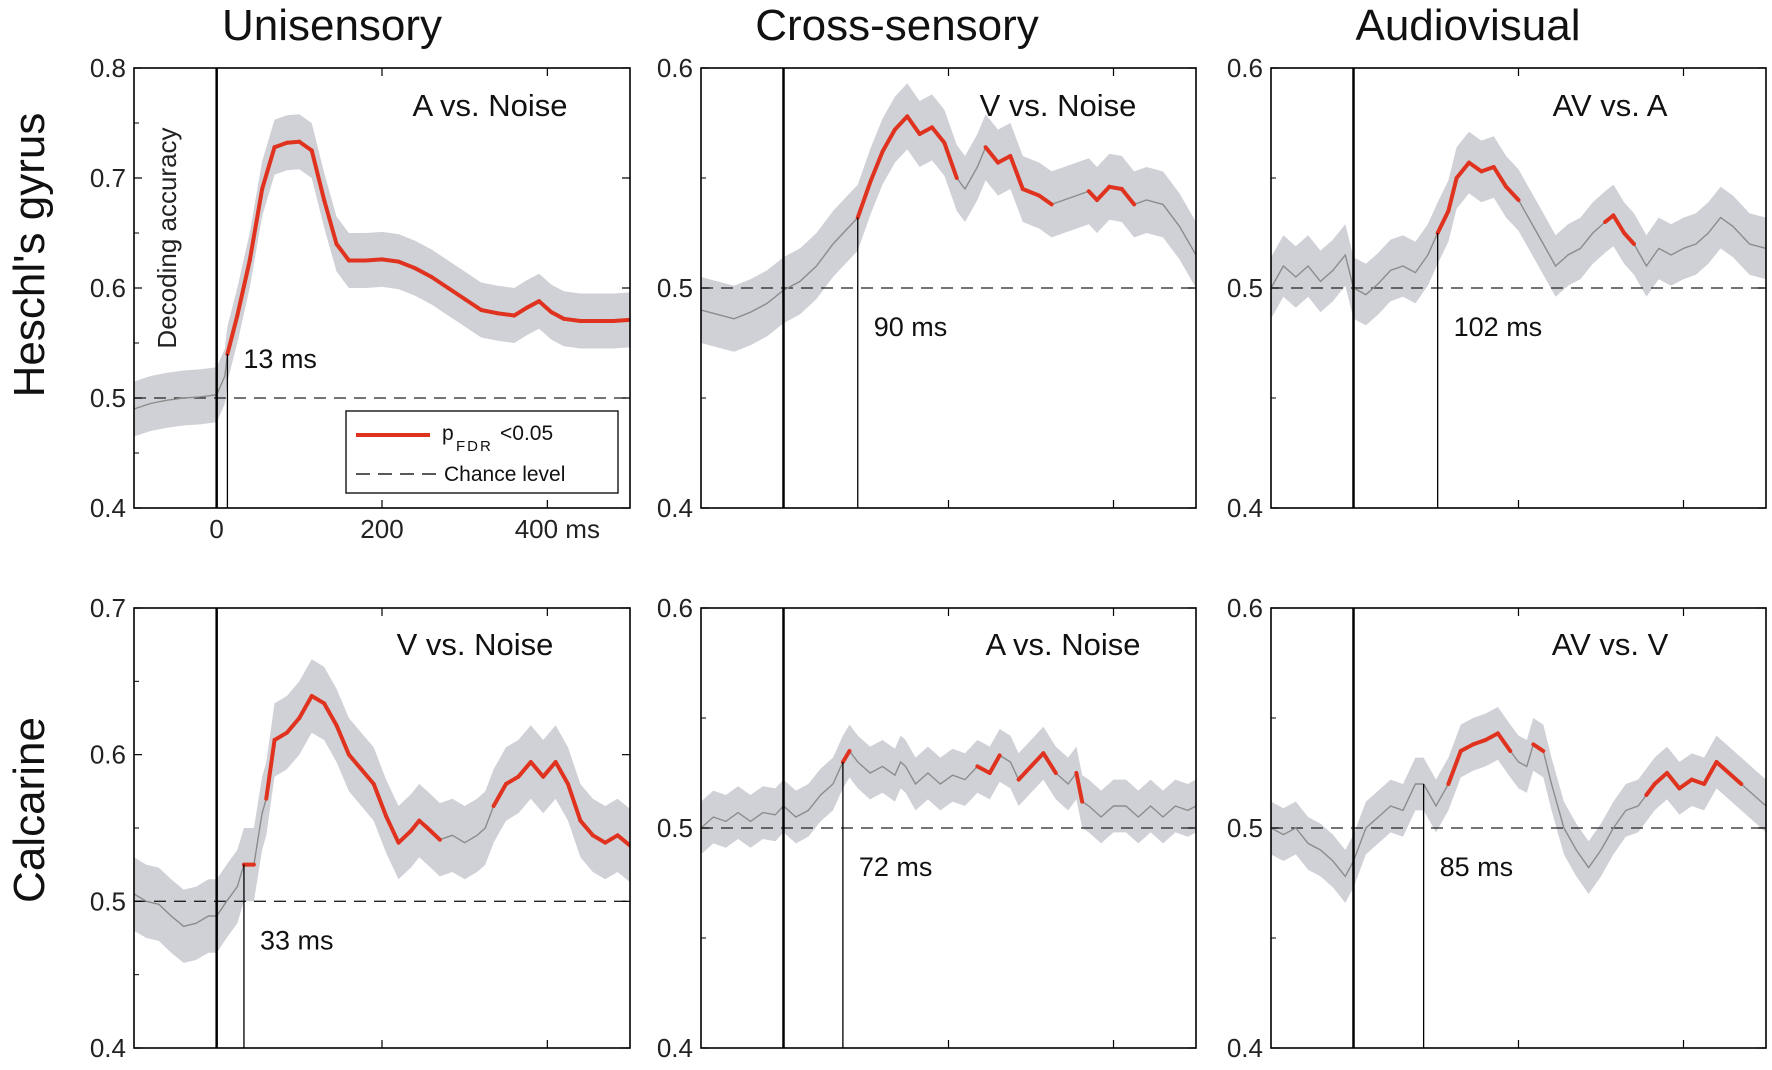  Describe the element at coordinates (948, 789) in the screenshot. I see `mean-trace` at that location.